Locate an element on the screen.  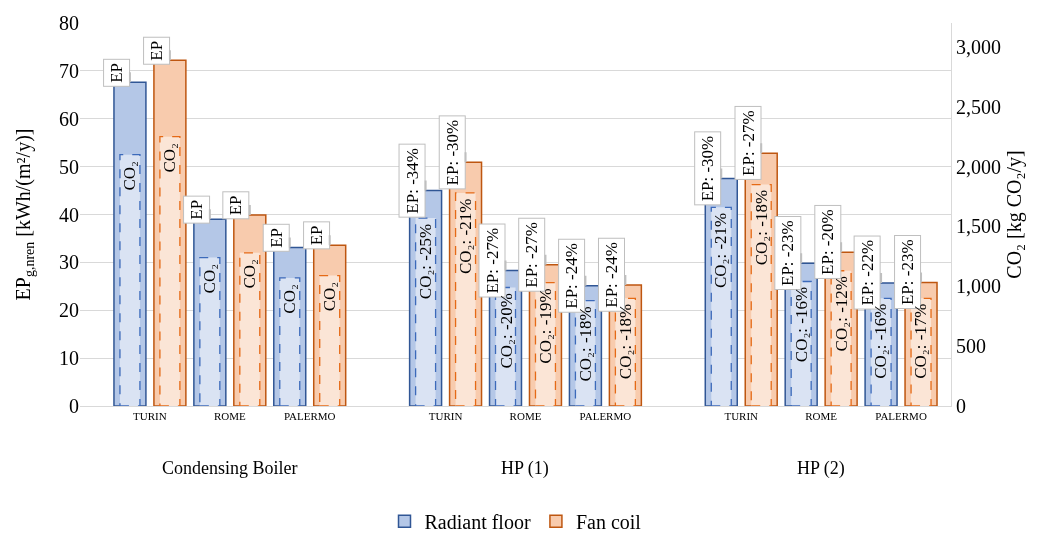
y2-tick-label: 3,000 is located at coordinates (978, 46).